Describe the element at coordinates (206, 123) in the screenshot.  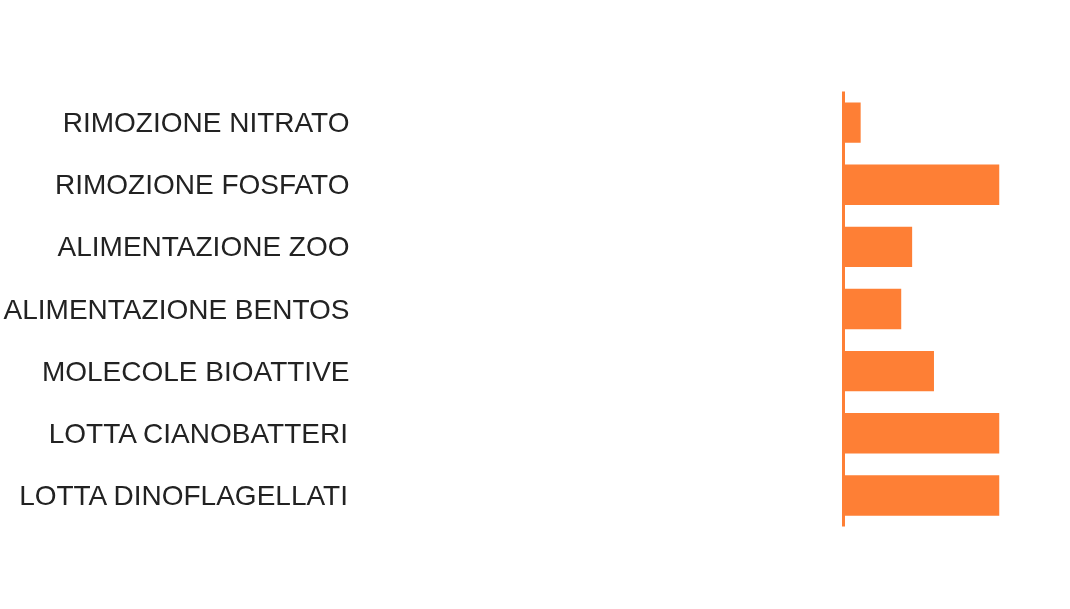
I see `y-tick-label: RIMOZIONE NITRATO` at that location.